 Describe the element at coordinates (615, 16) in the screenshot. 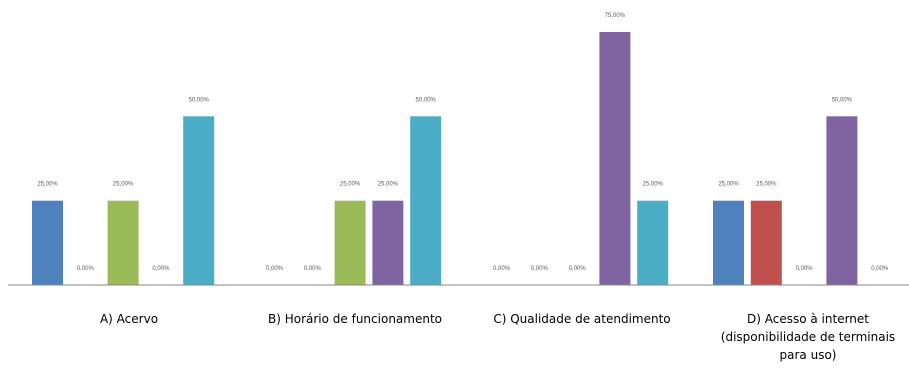

I see `data-label: 75,00%` at that location.